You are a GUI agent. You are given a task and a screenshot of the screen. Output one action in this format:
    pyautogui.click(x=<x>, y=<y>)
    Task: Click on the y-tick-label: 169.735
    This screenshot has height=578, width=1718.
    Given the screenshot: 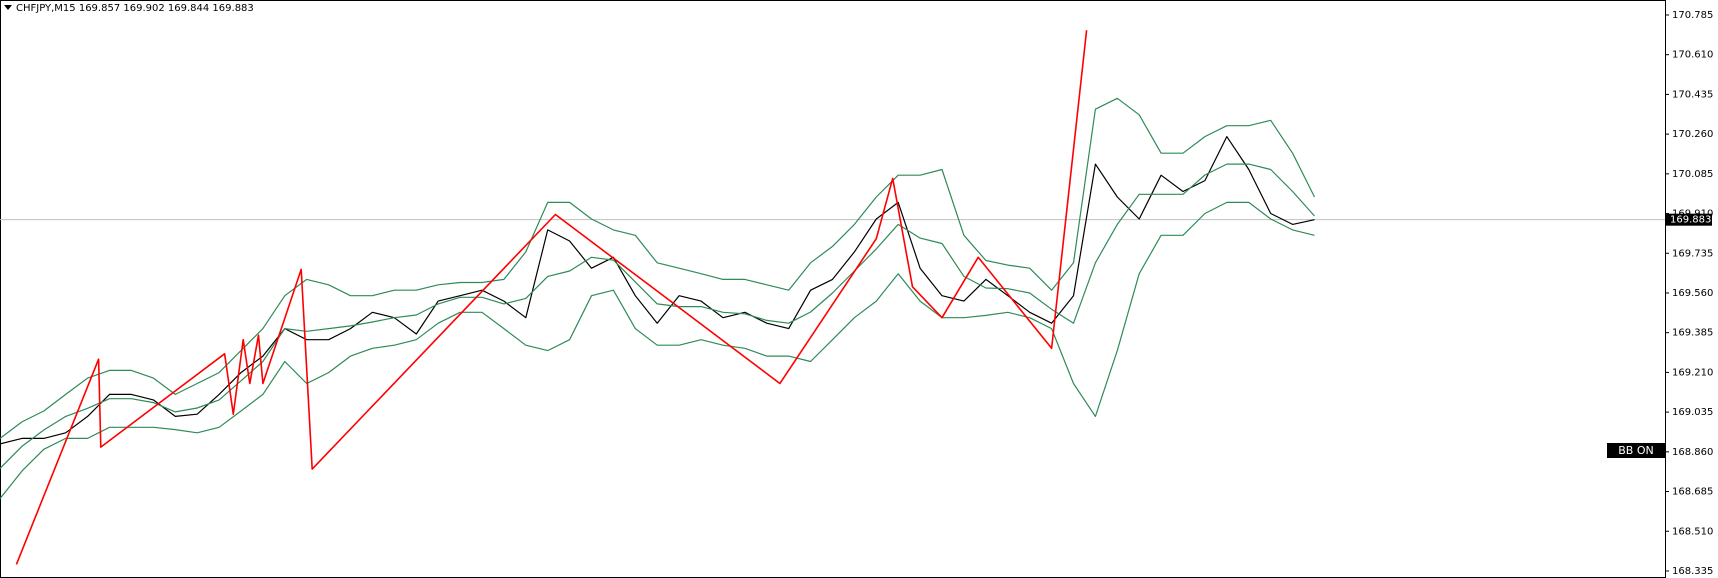 What is the action you would take?
    pyautogui.click(x=1692, y=253)
    